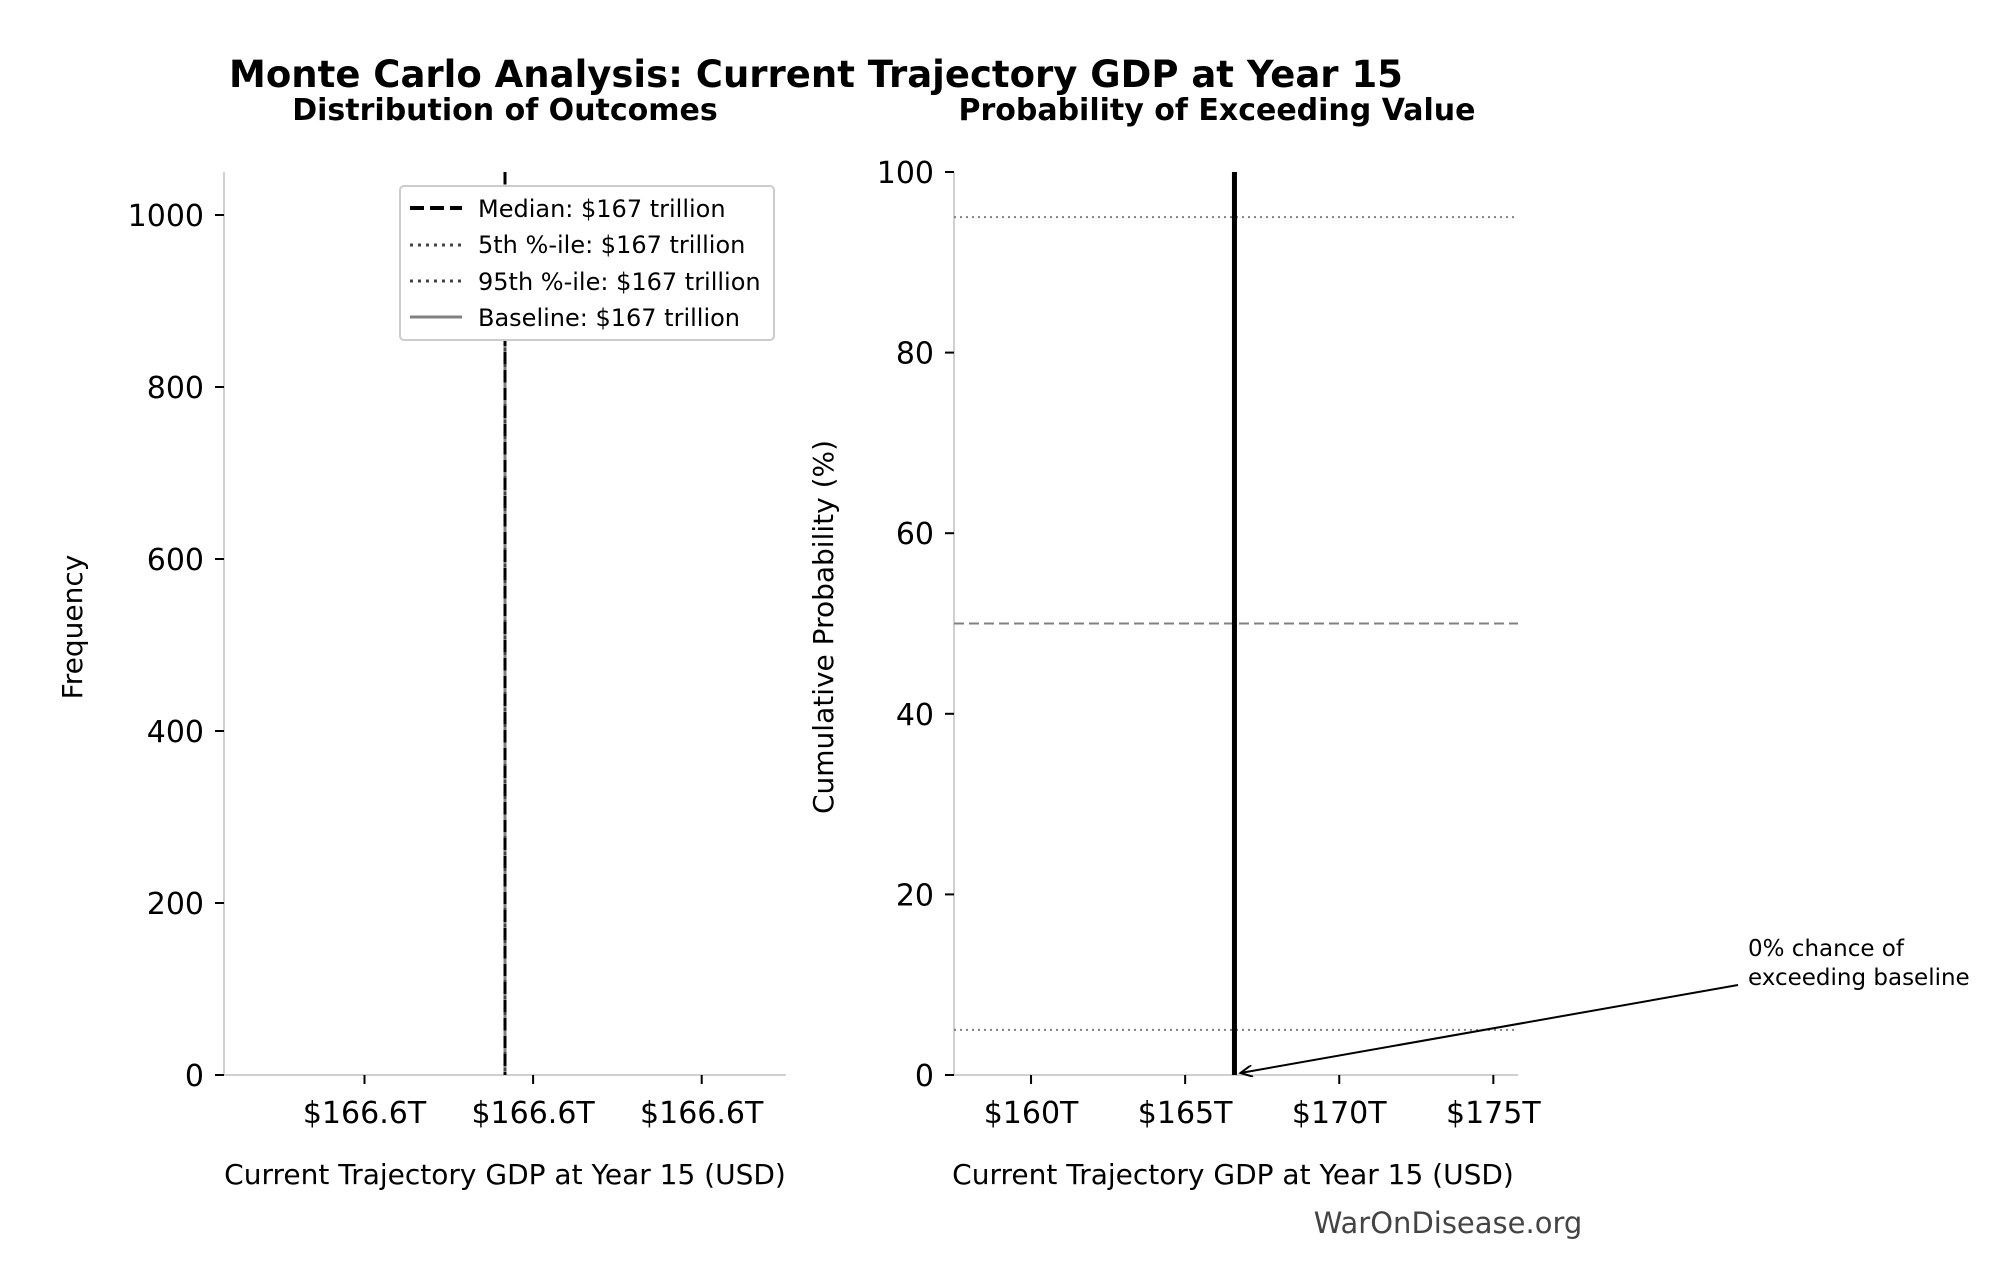 The width and height of the screenshot is (2012, 1280). Describe the element at coordinates (1233, 1174) in the screenshot. I see `exceedance-x-axis-label: Current Trajectory GDP at Year 15 (USD)` at that location.